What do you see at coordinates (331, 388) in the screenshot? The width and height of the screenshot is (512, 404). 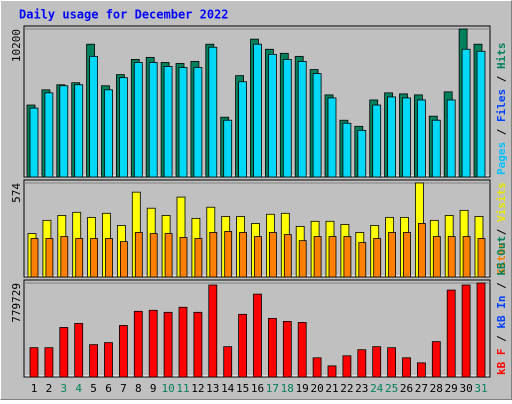 I see `x-tick-label: 21` at bounding box center [331, 388].